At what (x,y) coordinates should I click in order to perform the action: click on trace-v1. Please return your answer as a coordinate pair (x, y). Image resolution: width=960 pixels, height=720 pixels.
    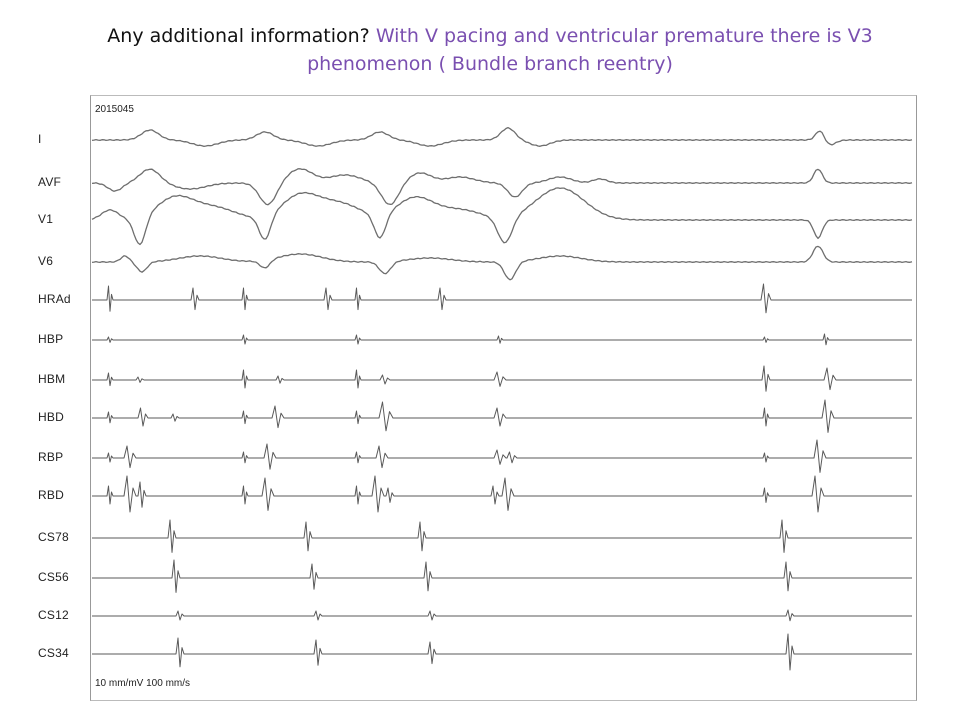
    Looking at the image, I should click on (502, 216).